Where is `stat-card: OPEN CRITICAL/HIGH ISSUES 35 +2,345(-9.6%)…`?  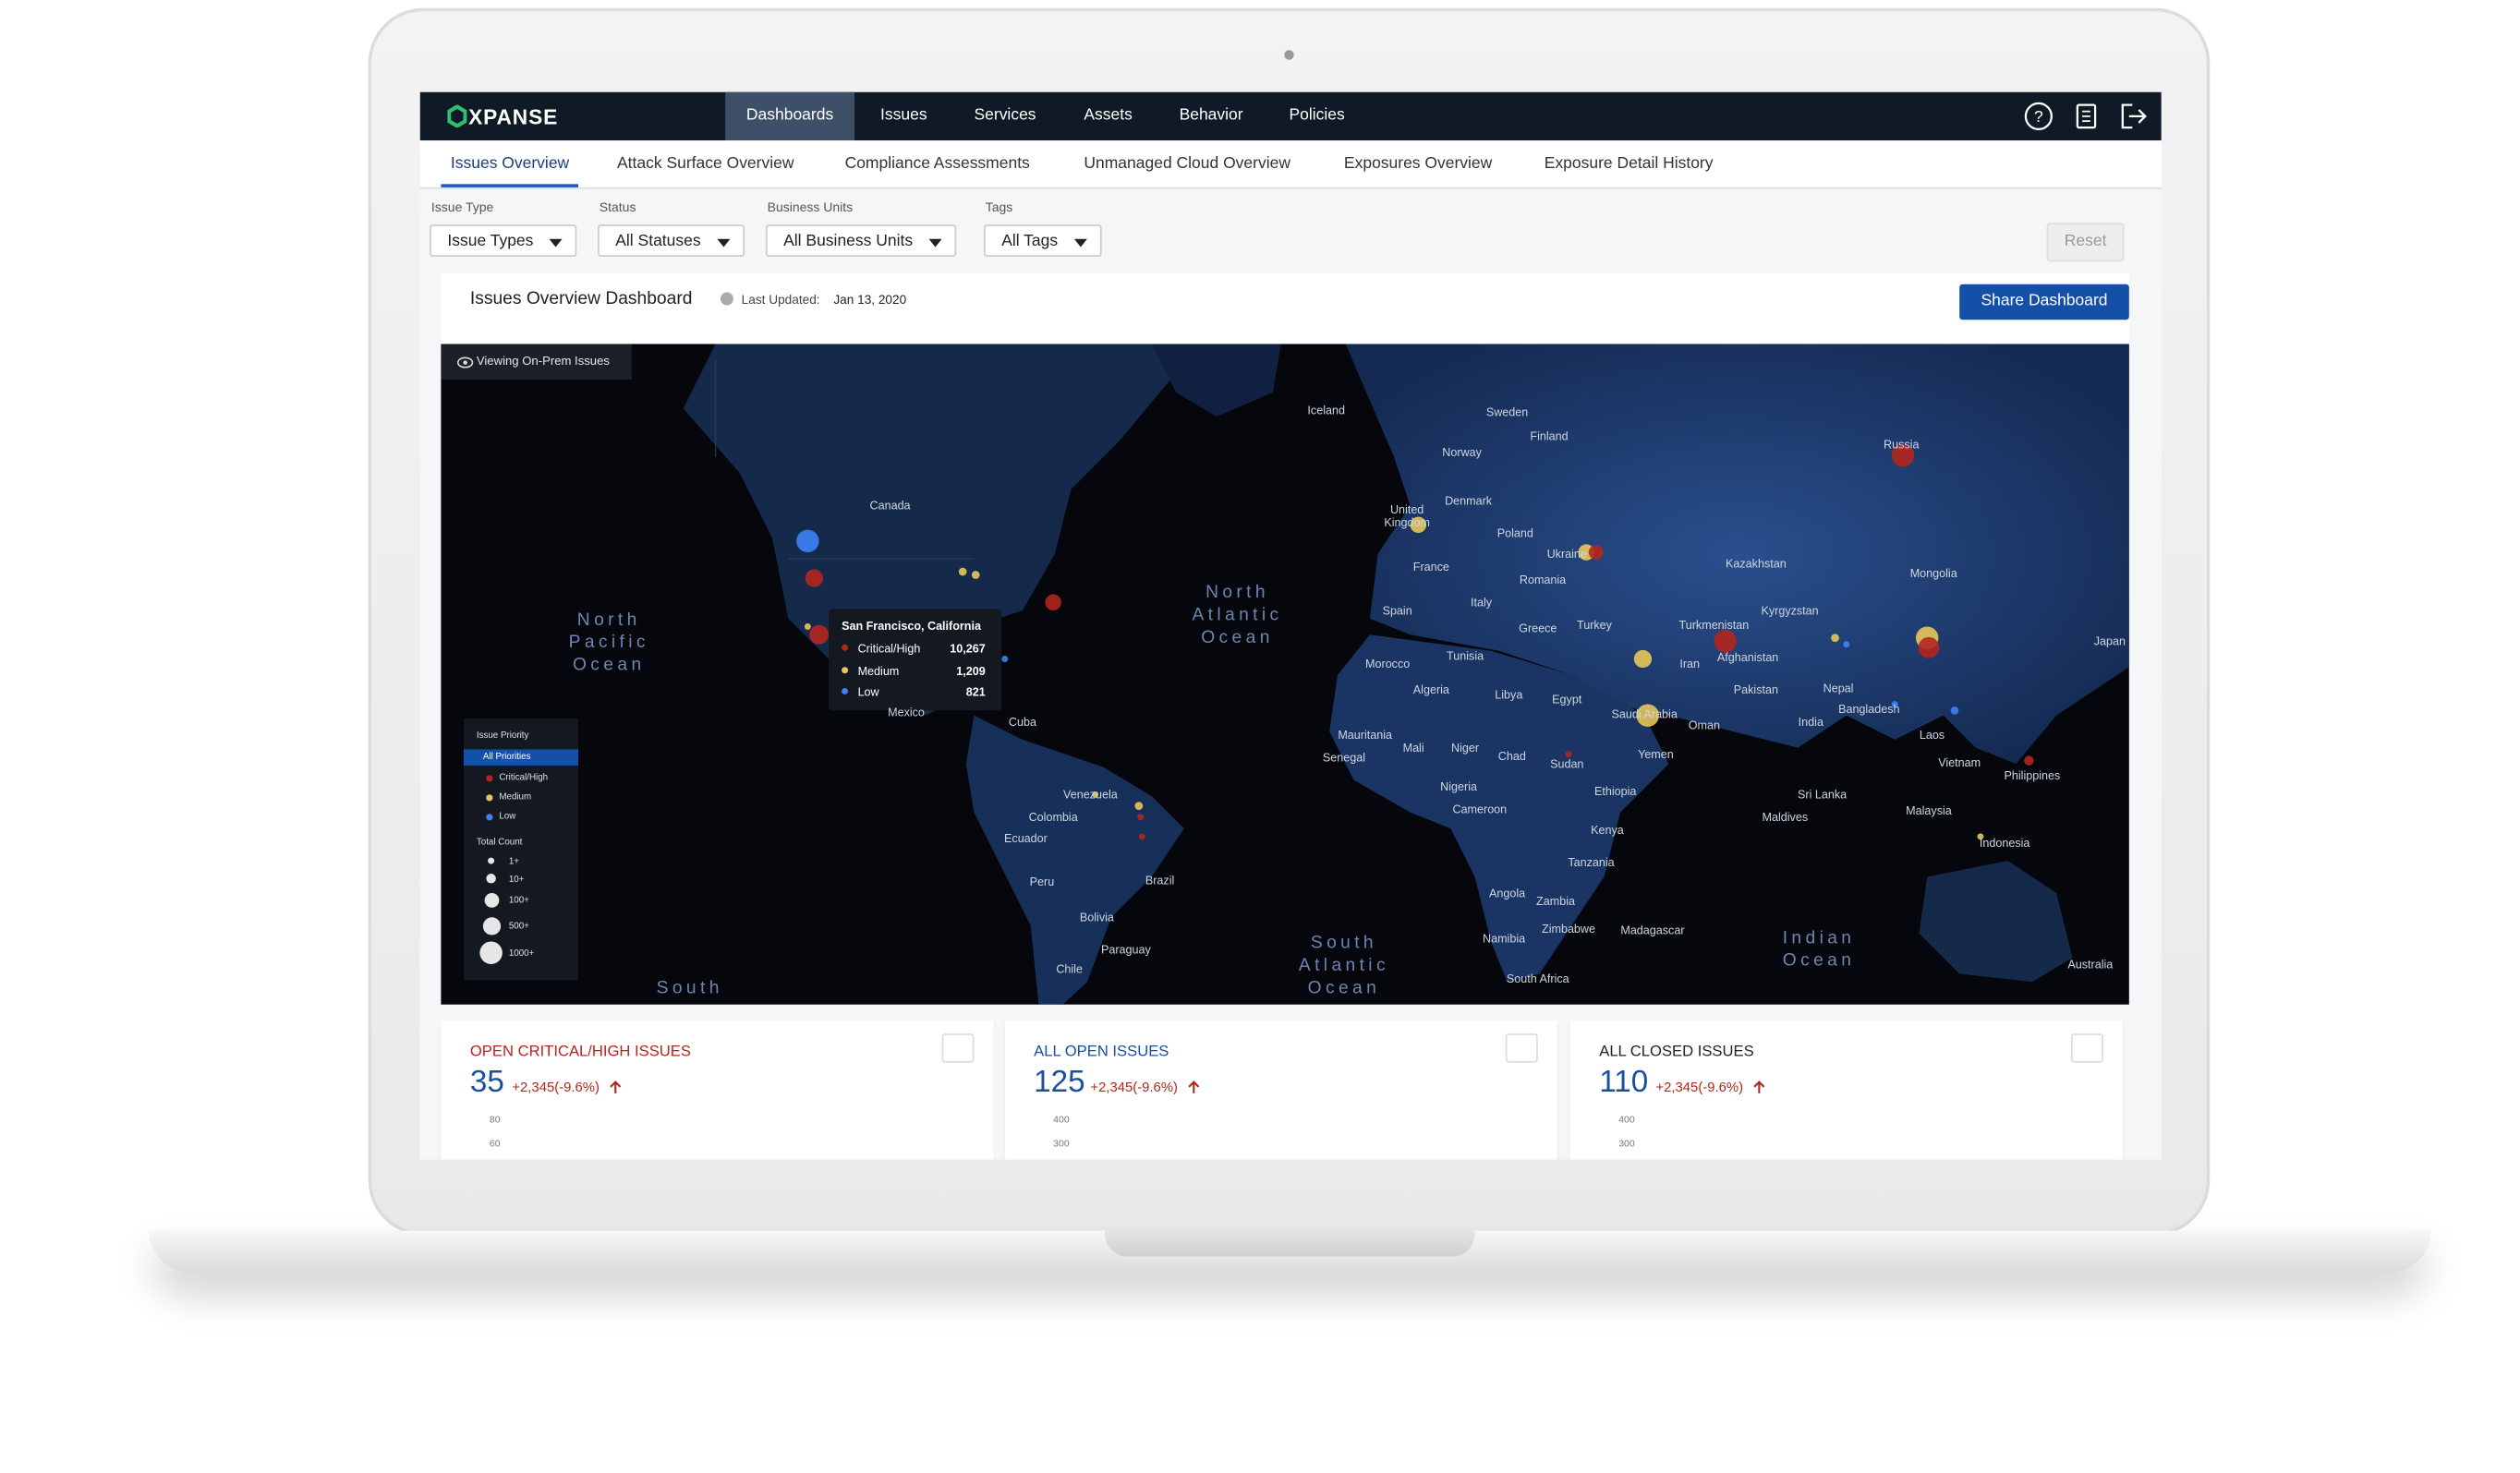
stat-card: OPEN CRITICAL/HIGH ISSUES 35 +2,345(-9.6%)… is located at coordinates (717, 1090).